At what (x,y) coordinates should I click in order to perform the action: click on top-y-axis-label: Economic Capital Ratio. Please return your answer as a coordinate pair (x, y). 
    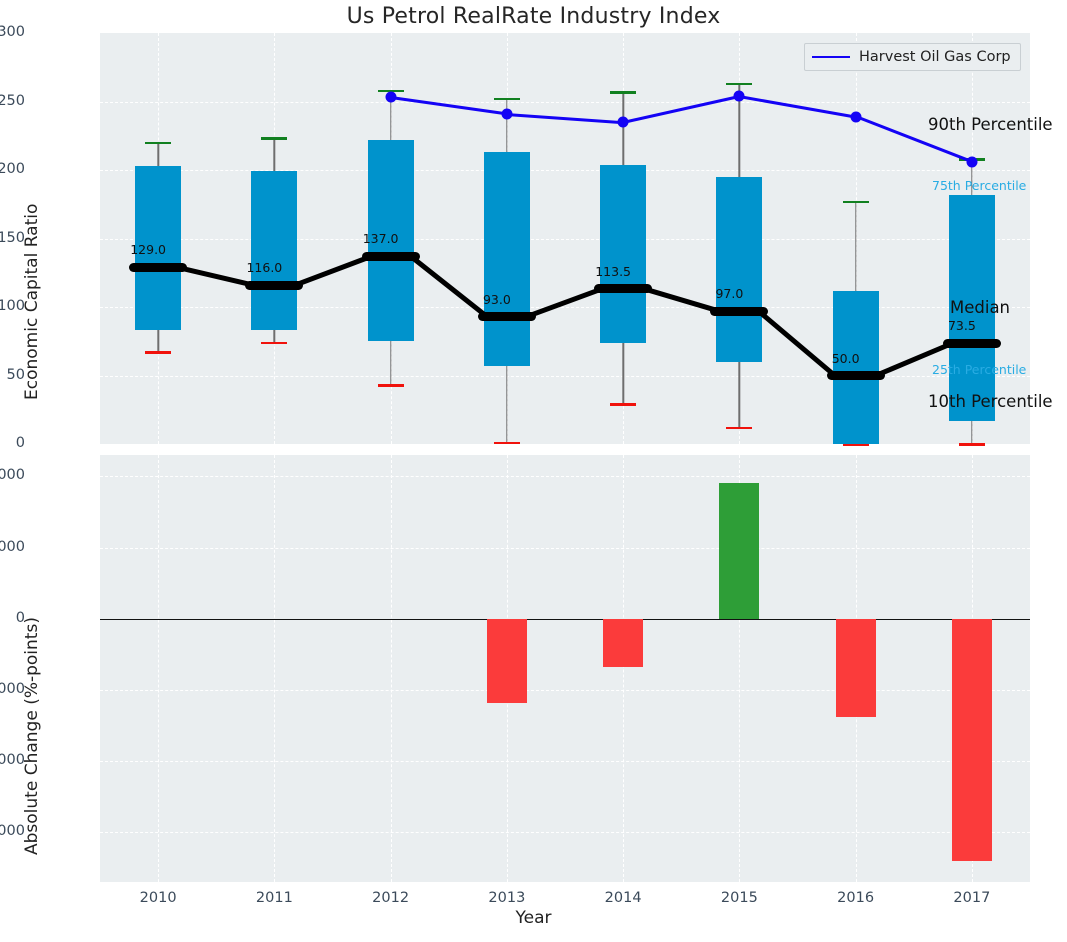
    Looking at the image, I should click on (32, 301).